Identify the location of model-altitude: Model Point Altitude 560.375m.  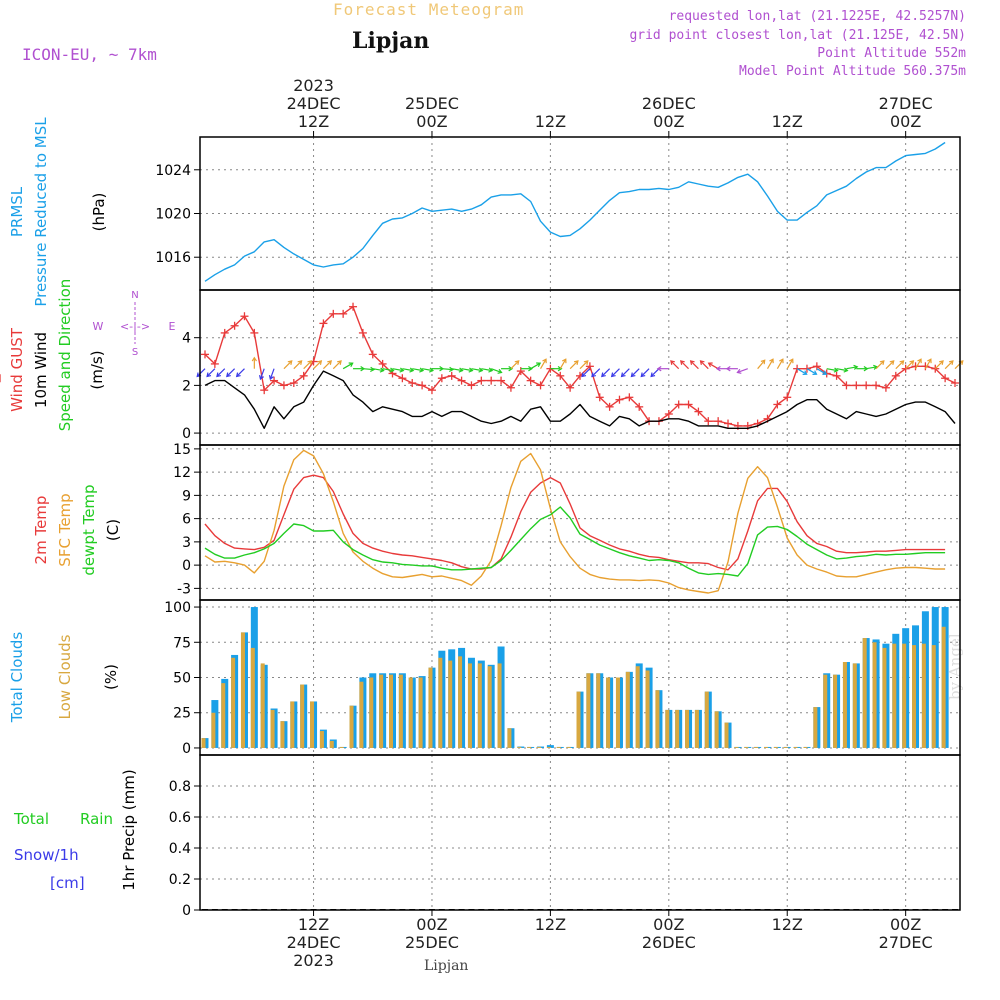
(852, 71).